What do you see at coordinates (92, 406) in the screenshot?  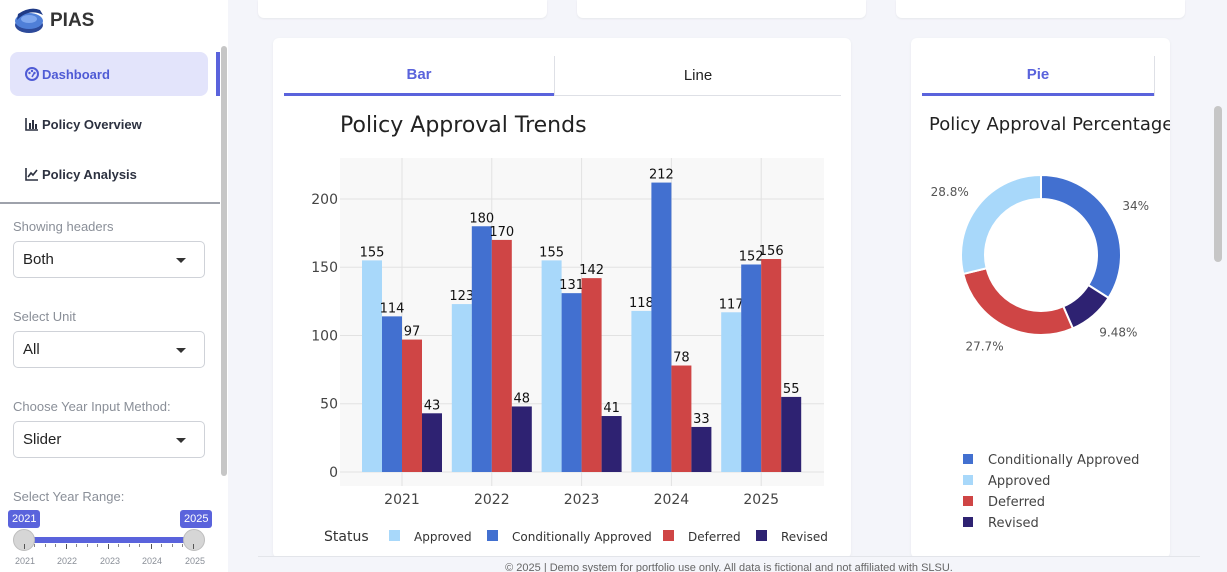 I see `year-method-label: Choose Year Input Method:` at bounding box center [92, 406].